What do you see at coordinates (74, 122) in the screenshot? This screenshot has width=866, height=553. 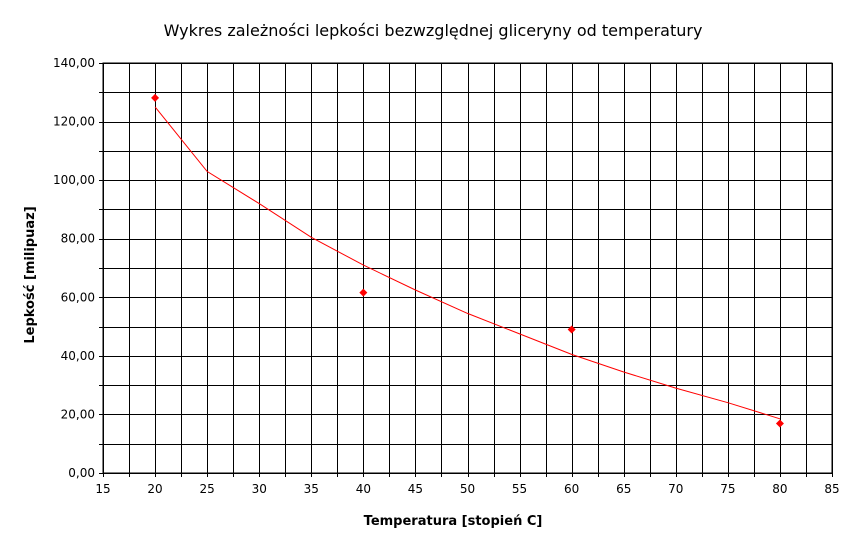 I see `y-tick-label: 120,00` at bounding box center [74, 122].